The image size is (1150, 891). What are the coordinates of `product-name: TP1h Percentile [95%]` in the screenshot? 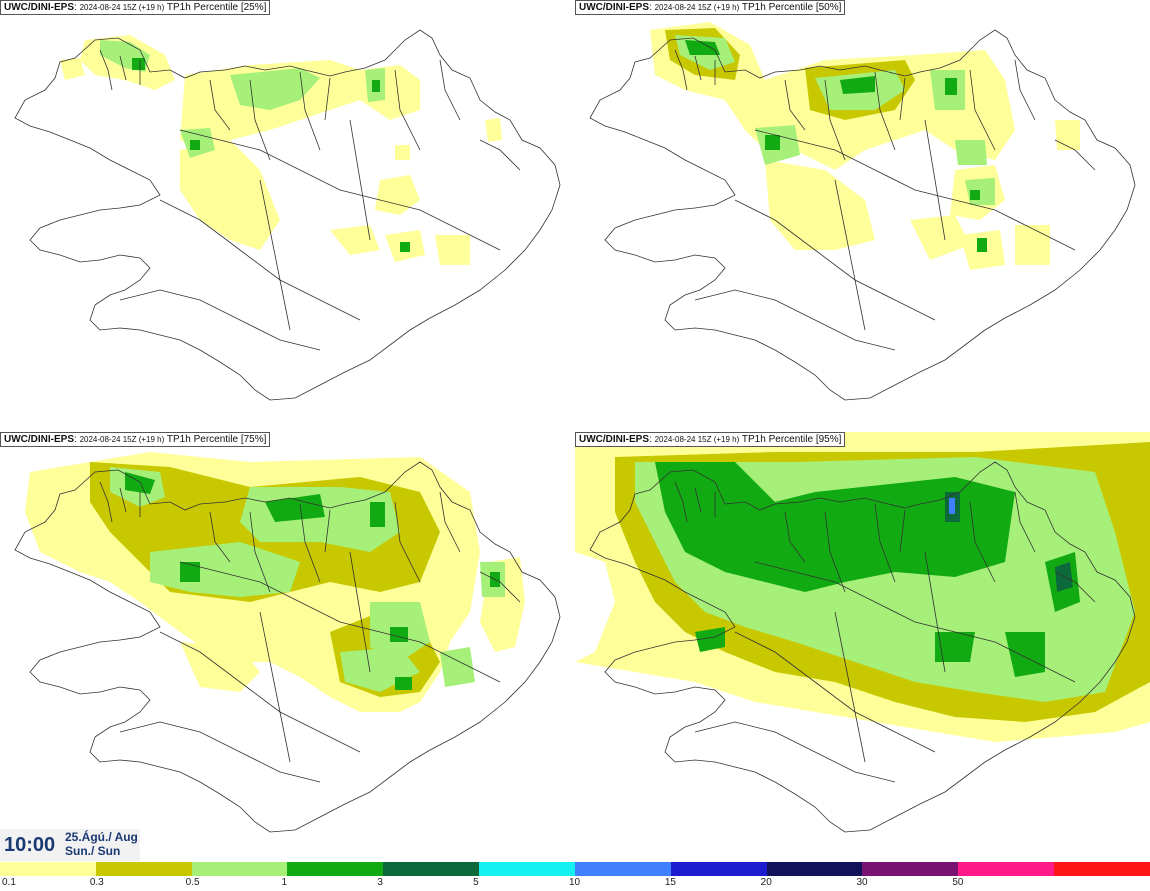 It's located at (791, 439).